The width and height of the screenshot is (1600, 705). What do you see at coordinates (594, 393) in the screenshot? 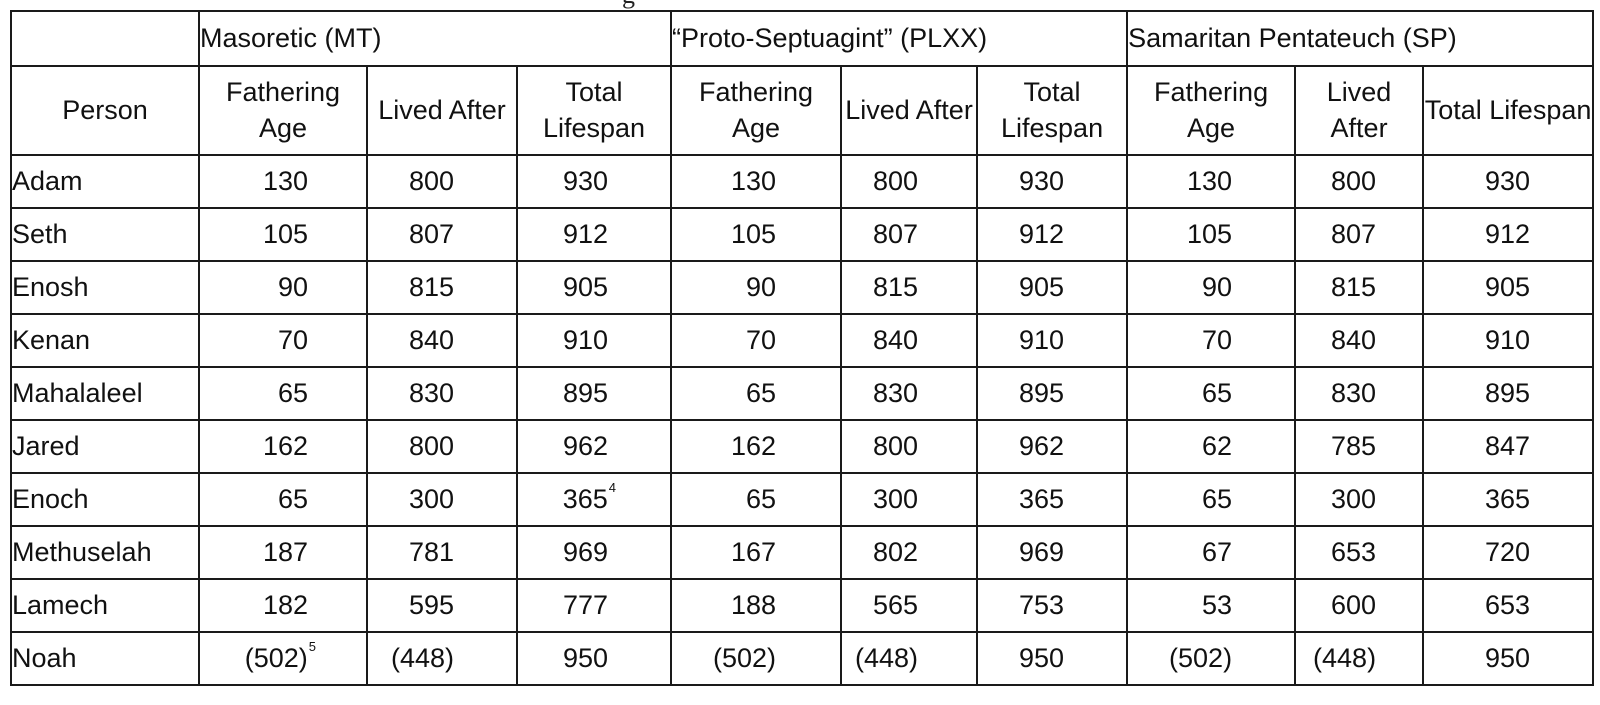
I see `value-cell: 895` at bounding box center [594, 393].